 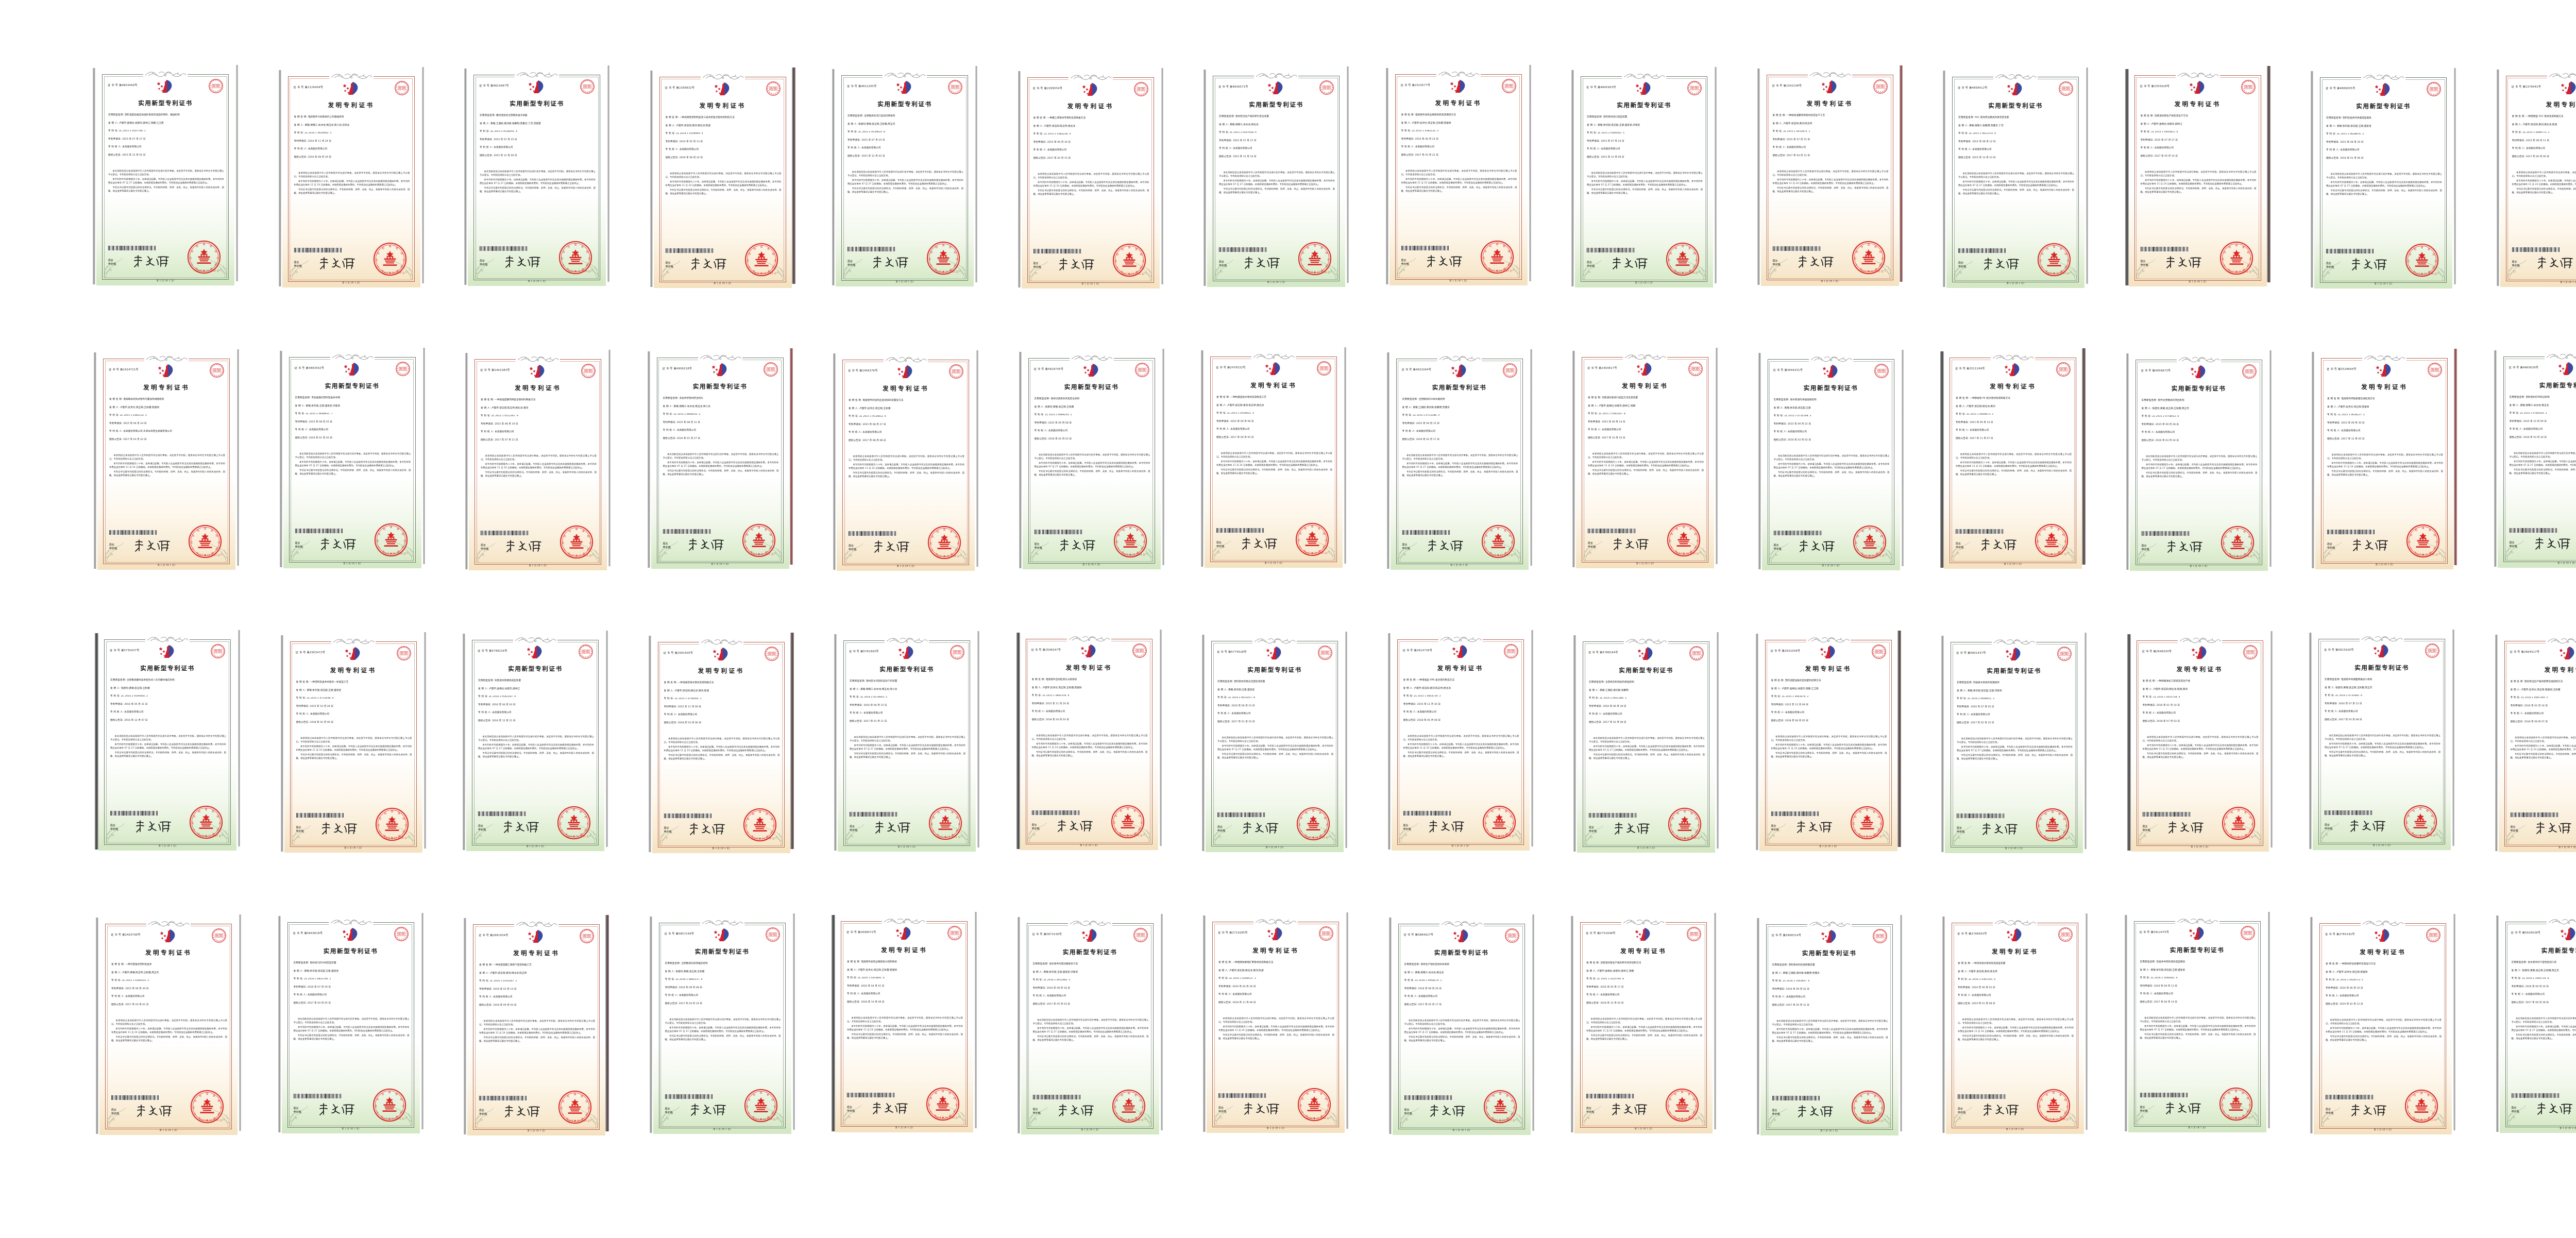 I want to click on svg-text: 华, so click(x=2414, y=272).